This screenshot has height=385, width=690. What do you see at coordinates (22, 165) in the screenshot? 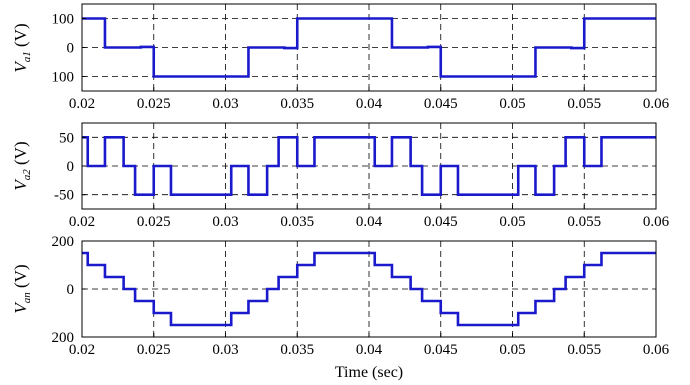
I see `y-axis-label: Va2 (V)` at bounding box center [22, 165].